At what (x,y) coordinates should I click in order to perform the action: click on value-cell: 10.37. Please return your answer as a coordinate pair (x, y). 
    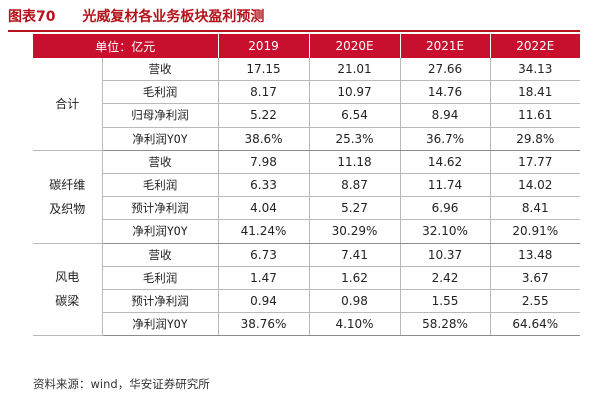
    Looking at the image, I should click on (445, 255).